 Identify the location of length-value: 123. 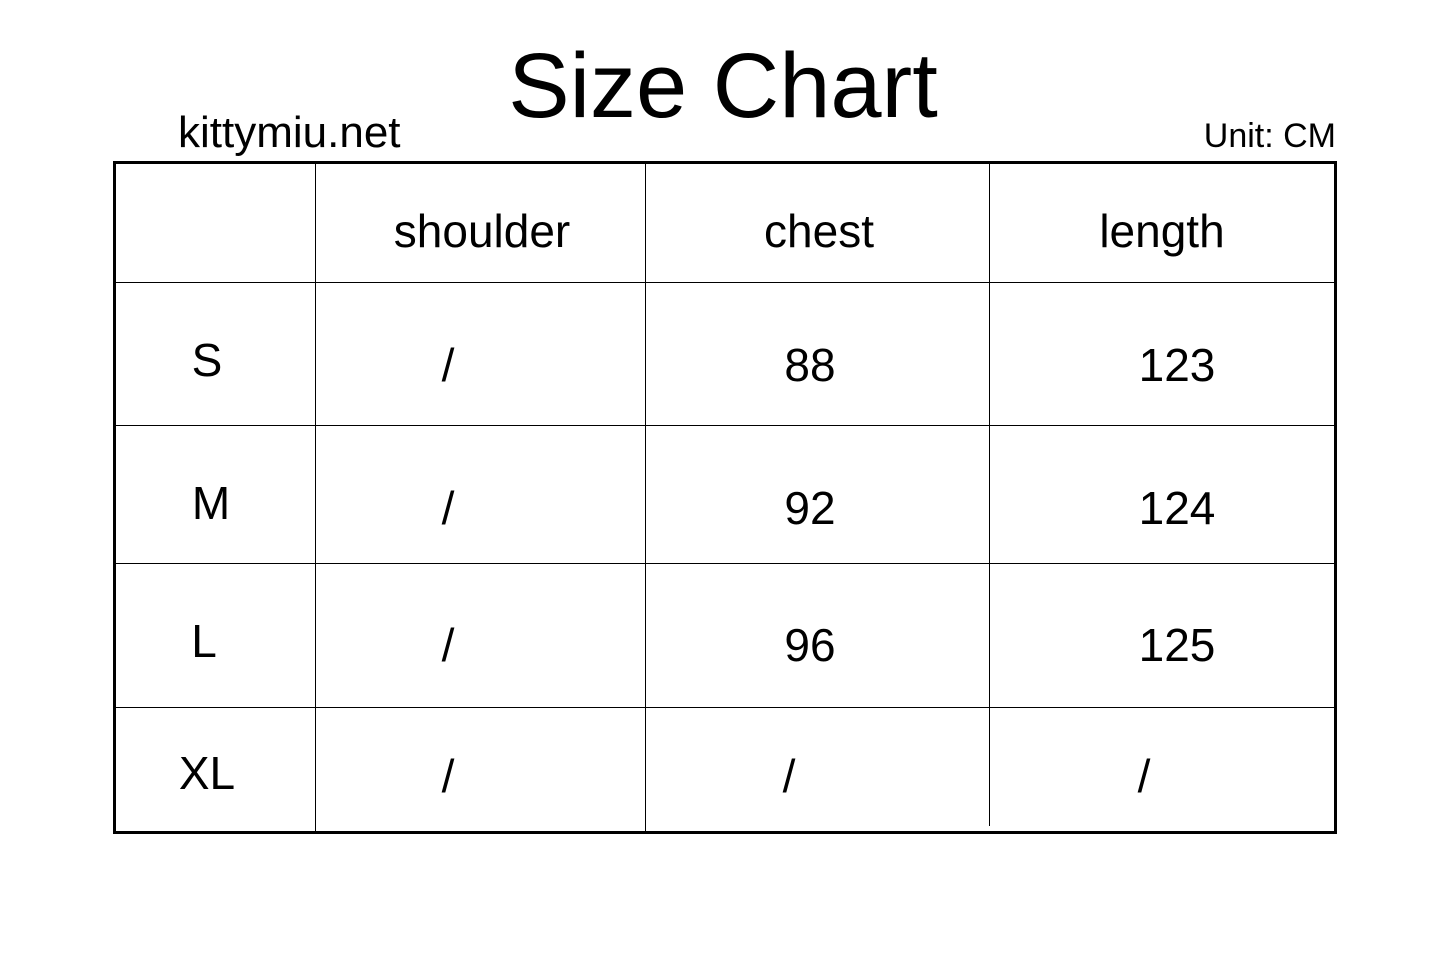
(1177, 365).